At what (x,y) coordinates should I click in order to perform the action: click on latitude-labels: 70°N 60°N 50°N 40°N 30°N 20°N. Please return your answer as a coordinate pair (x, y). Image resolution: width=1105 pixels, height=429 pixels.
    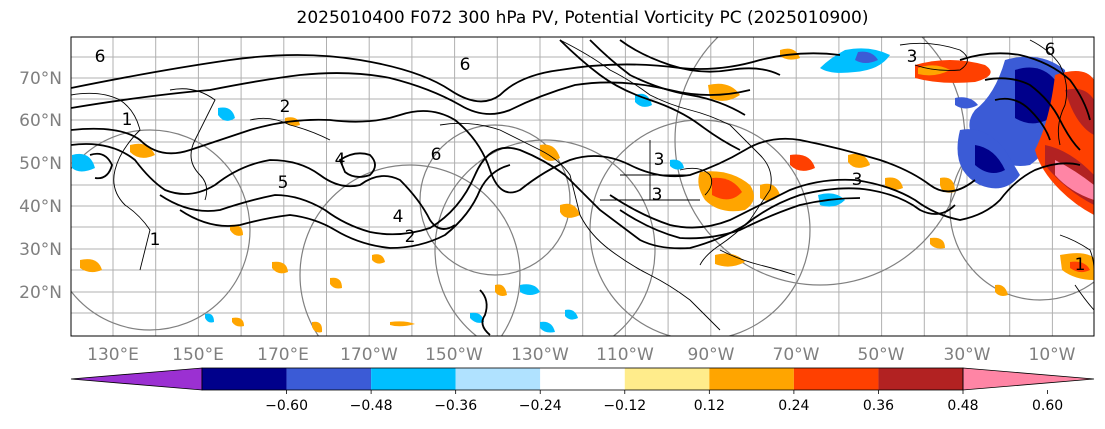
    Looking at the image, I should click on (40, 186).